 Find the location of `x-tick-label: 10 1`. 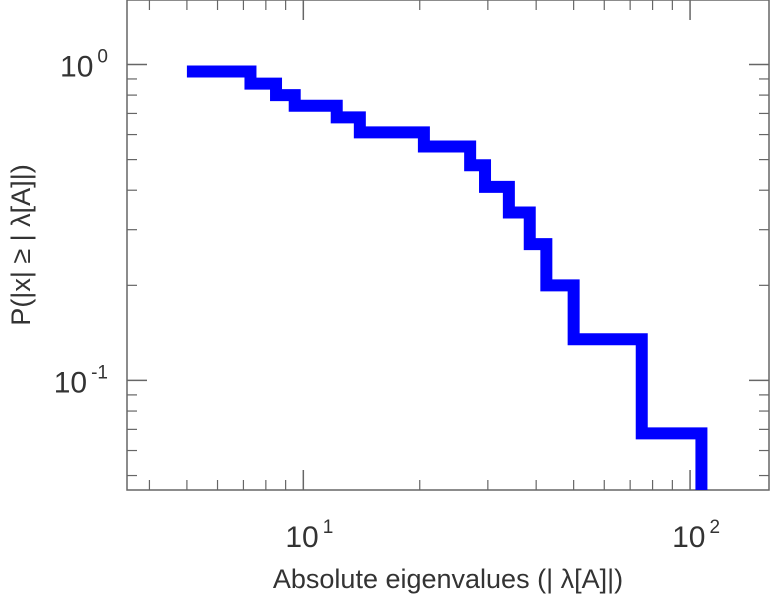

x-tick-label: 10 1 is located at coordinates (309, 535).